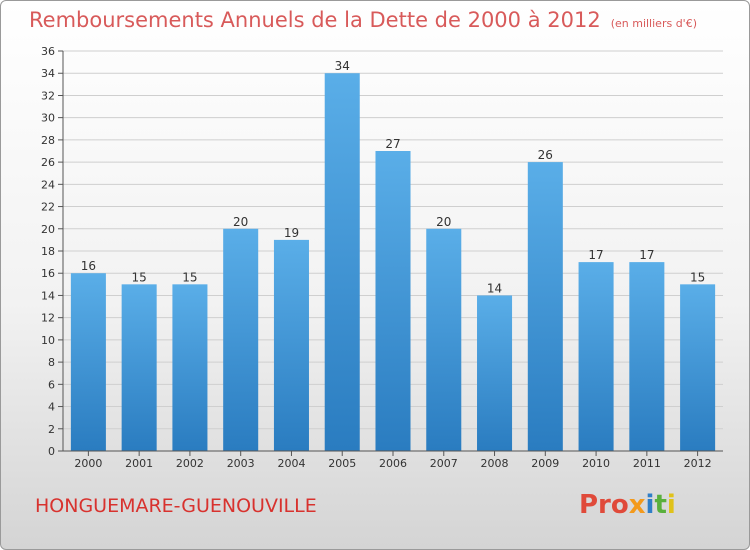 The image size is (750, 550). What do you see at coordinates (48, 295) in the screenshot?
I see `y-tick-label: 14` at bounding box center [48, 295].